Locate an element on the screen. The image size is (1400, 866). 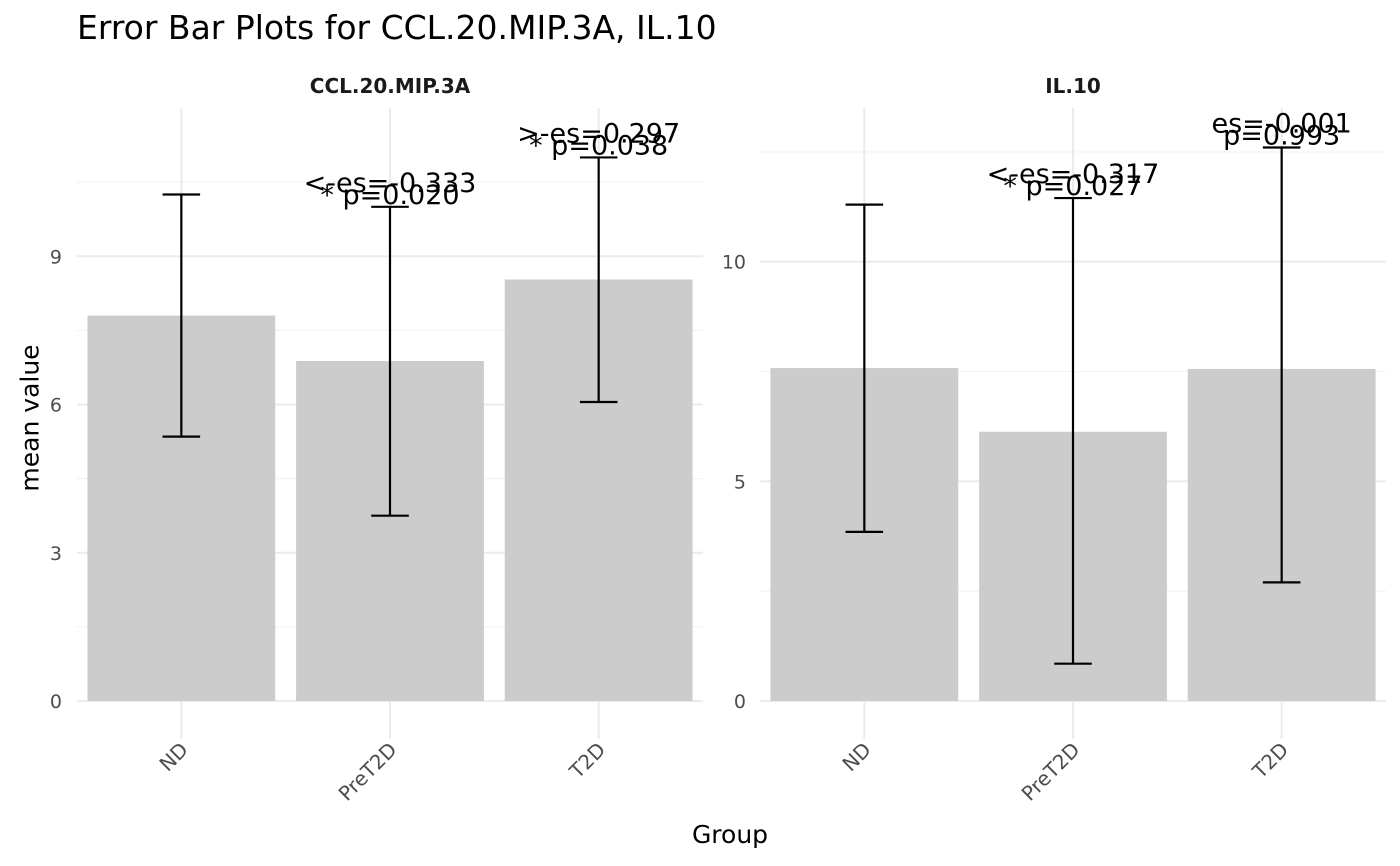
effect-size-label: <-es=-0.317 is located at coordinates (1073, 174).